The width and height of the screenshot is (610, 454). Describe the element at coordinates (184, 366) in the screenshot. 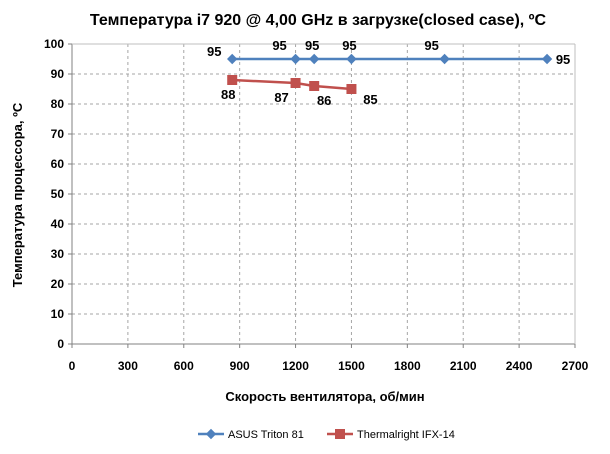

I see `x-tick-label: 600` at that location.